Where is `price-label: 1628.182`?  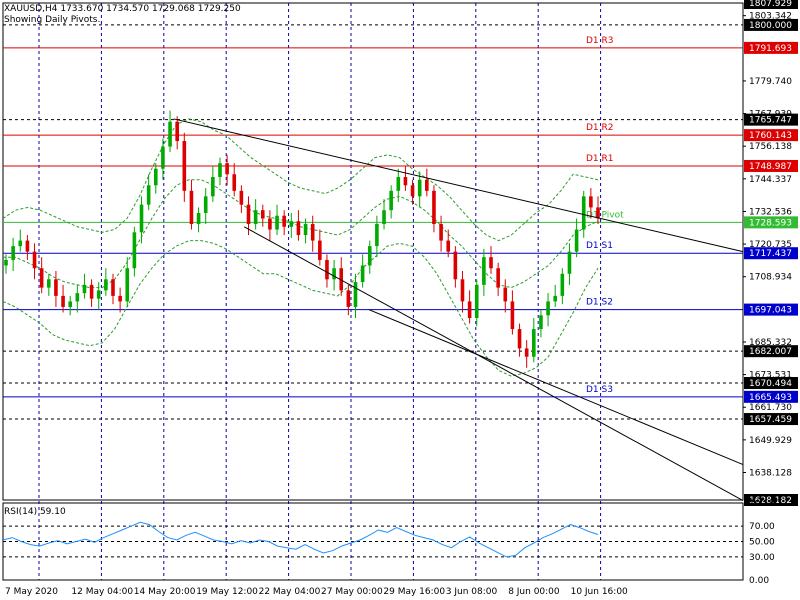
price-label: 1628.182 is located at coordinates (770, 501).